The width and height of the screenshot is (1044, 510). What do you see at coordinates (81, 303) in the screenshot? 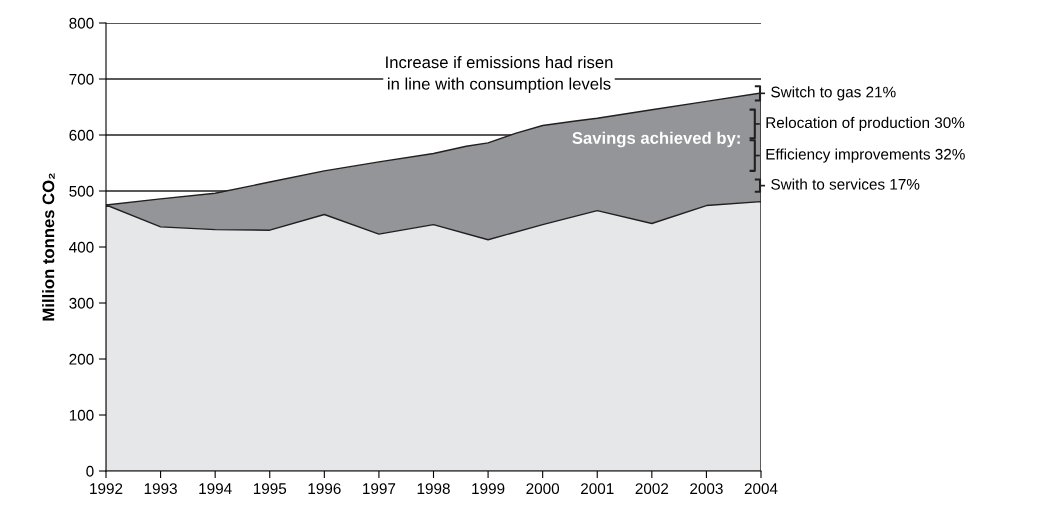
I see `y-tick-label: 300` at bounding box center [81, 303].